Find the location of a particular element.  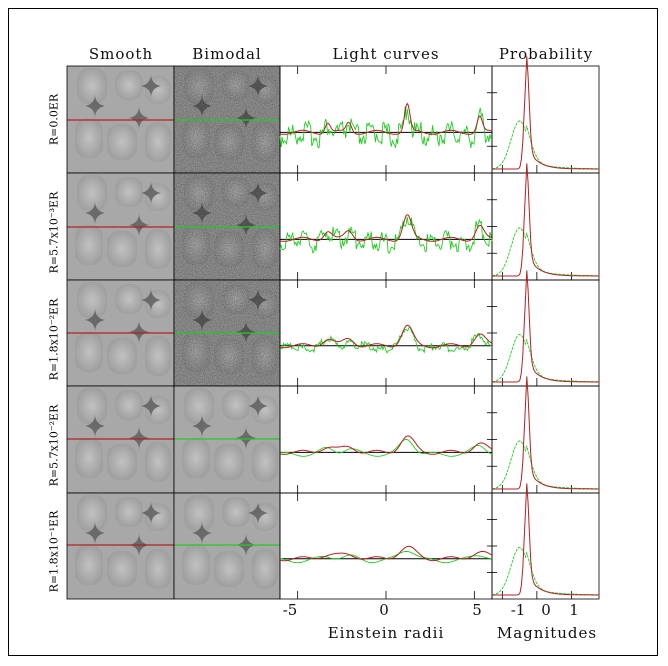

lc-tick-label-0: -5 is located at coordinates (290, 610).